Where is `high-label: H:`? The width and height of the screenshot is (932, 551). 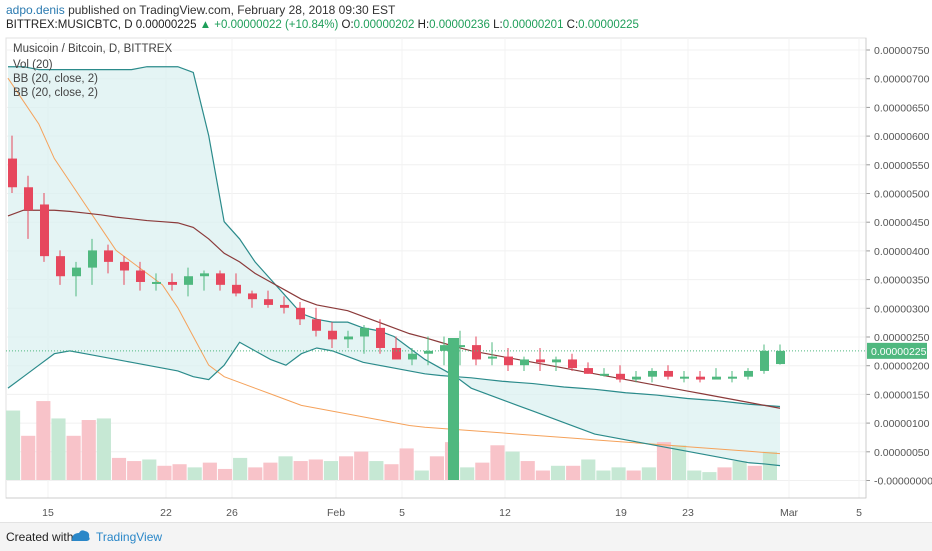
high-label: H: is located at coordinates (423, 25).